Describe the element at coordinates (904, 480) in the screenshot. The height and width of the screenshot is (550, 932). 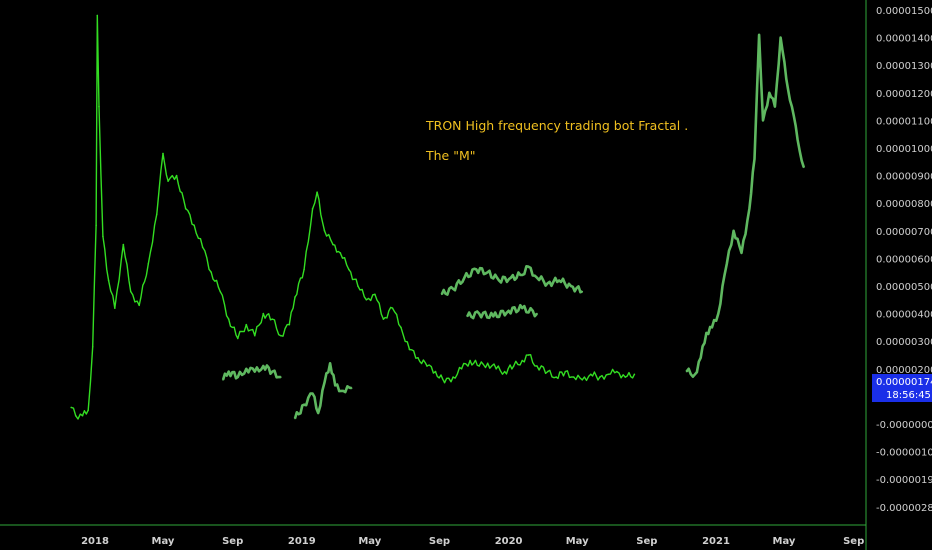
I see `y-tick-label: -0.00000190` at that location.